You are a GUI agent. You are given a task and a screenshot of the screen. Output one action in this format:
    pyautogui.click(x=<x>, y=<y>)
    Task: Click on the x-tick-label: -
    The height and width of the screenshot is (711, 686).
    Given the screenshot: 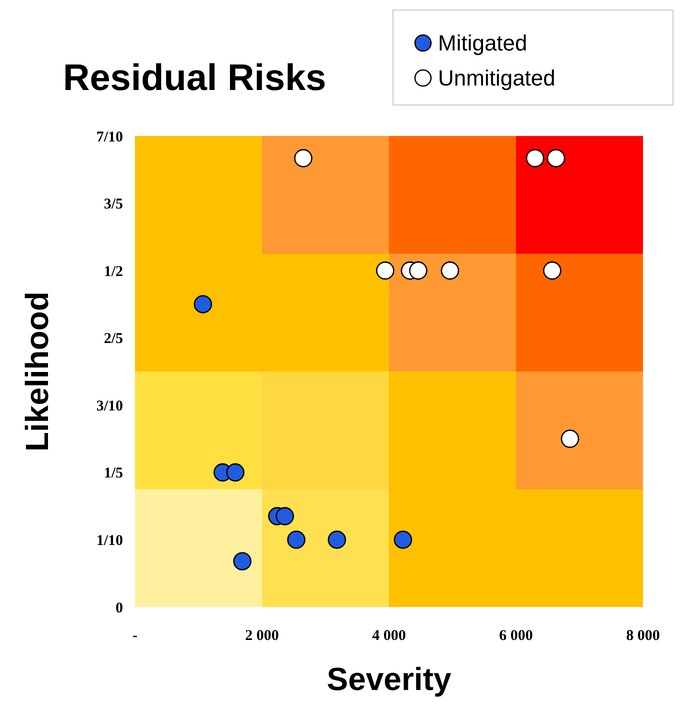 What is the action you would take?
    pyautogui.click(x=135, y=636)
    